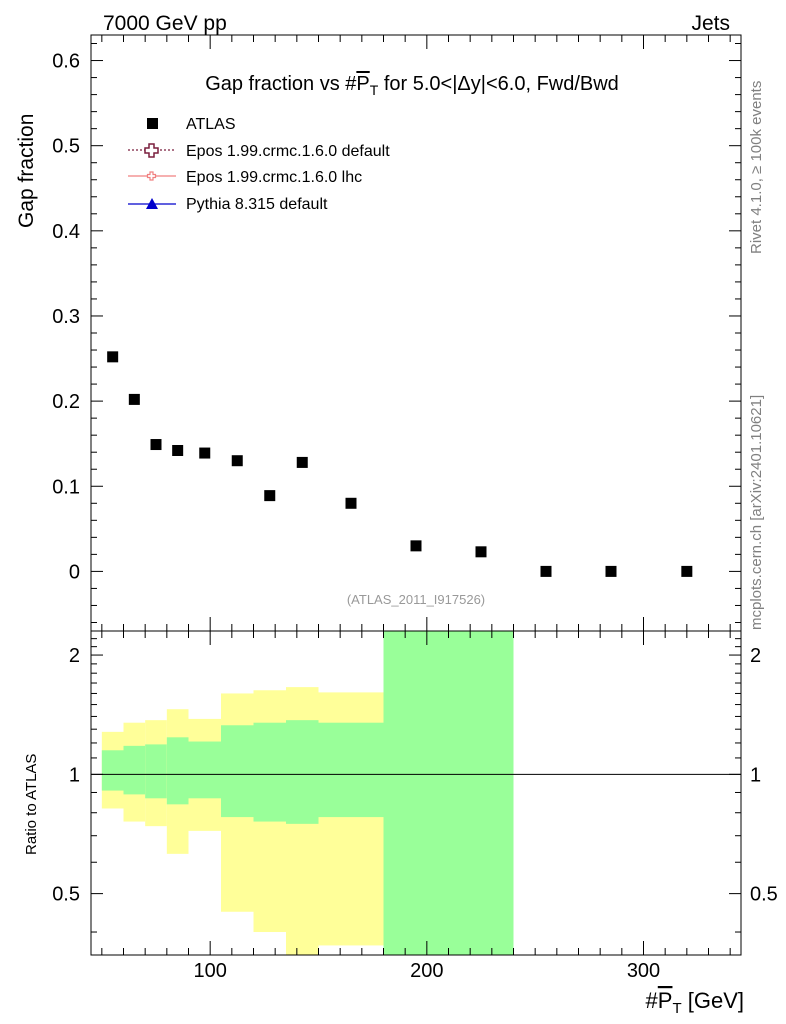  I want to click on xaxis-label: #PT [GeV], so click(695, 1002).